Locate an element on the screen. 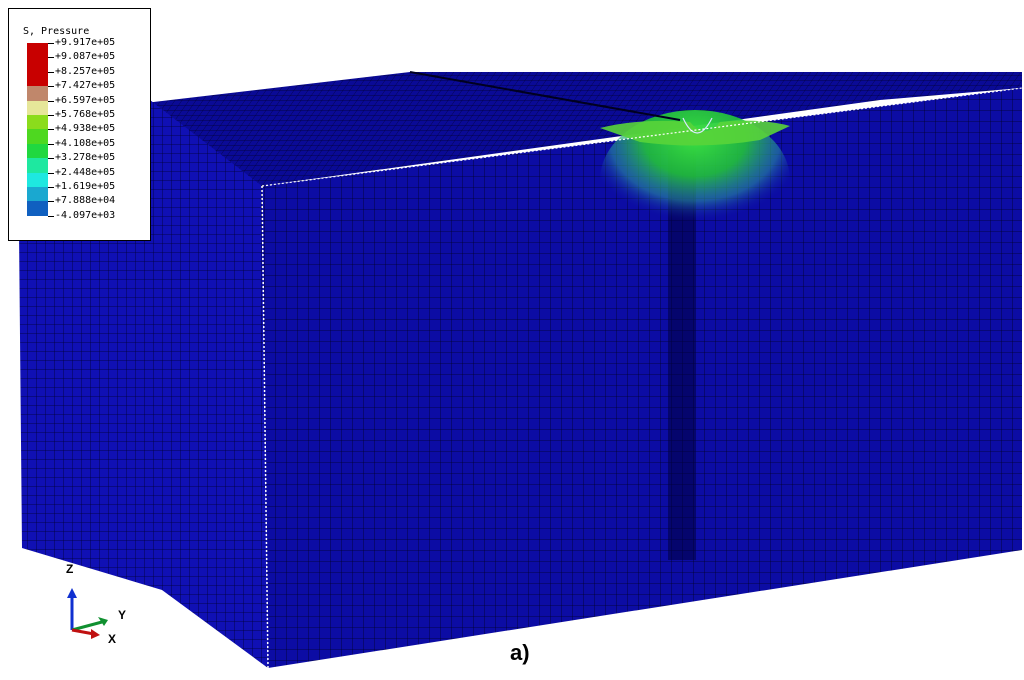 The width and height of the screenshot is (1024, 680). legend-value-label: +6.597e+05 is located at coordinates (85, 100).